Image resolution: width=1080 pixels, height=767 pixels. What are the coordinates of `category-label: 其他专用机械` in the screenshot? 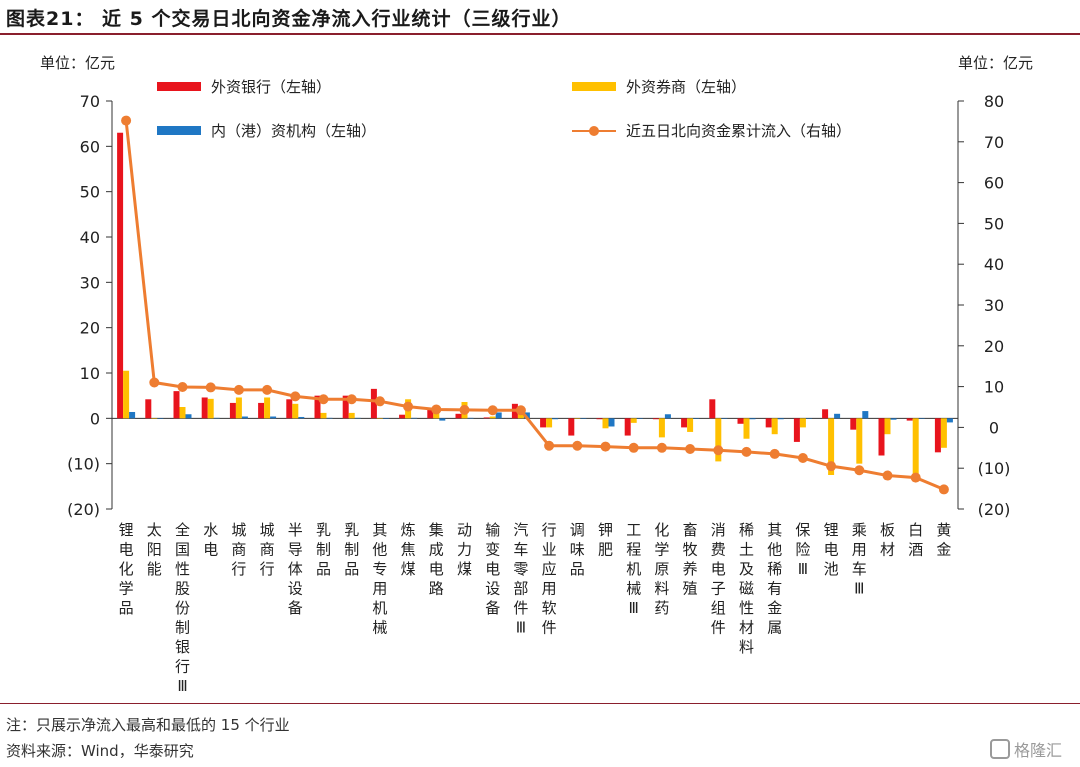 It's located at (379, 579).